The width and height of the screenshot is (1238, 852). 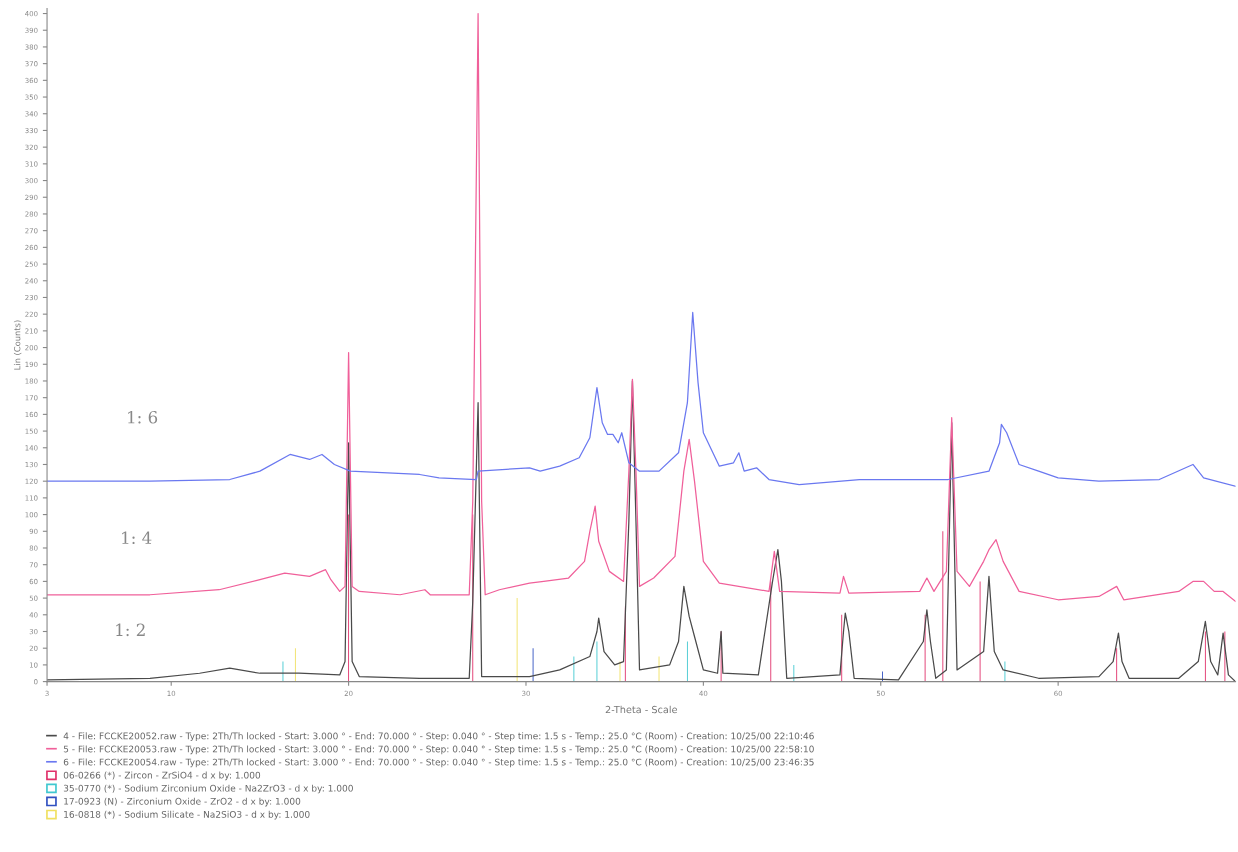 What do you see at coordinates (438, 763) in the screenshot?
I see `legend-label: 6 - File: FCCKE20054.raw - Type: 2Th/Th locked - Start: 3.000 ° - End: 70.000 ° - Step: 0.040 ° - Step time: 1.5 s - Temp.: 25.0 °C (Room) - Creation: 10/25/00 23:46:35` at bounding box center [438, 763].